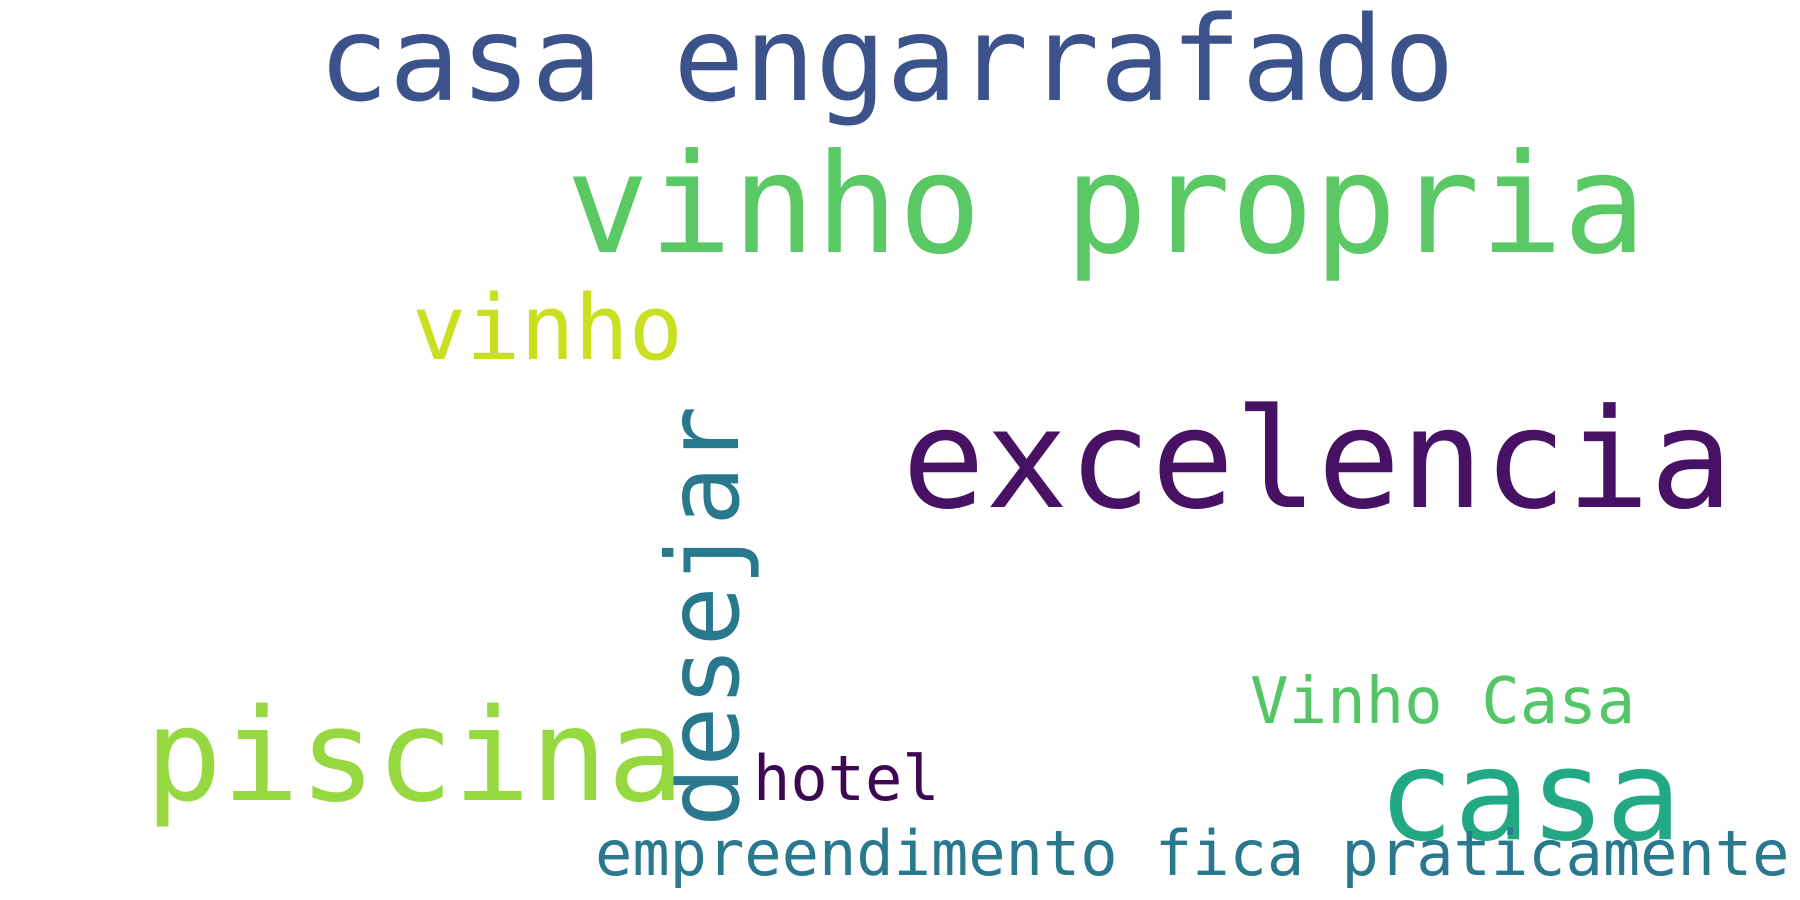  Describe the element at coordinates (1443, 702) in the screenshot. I see `word-vinho-casa: Vinho Casa` at that location.